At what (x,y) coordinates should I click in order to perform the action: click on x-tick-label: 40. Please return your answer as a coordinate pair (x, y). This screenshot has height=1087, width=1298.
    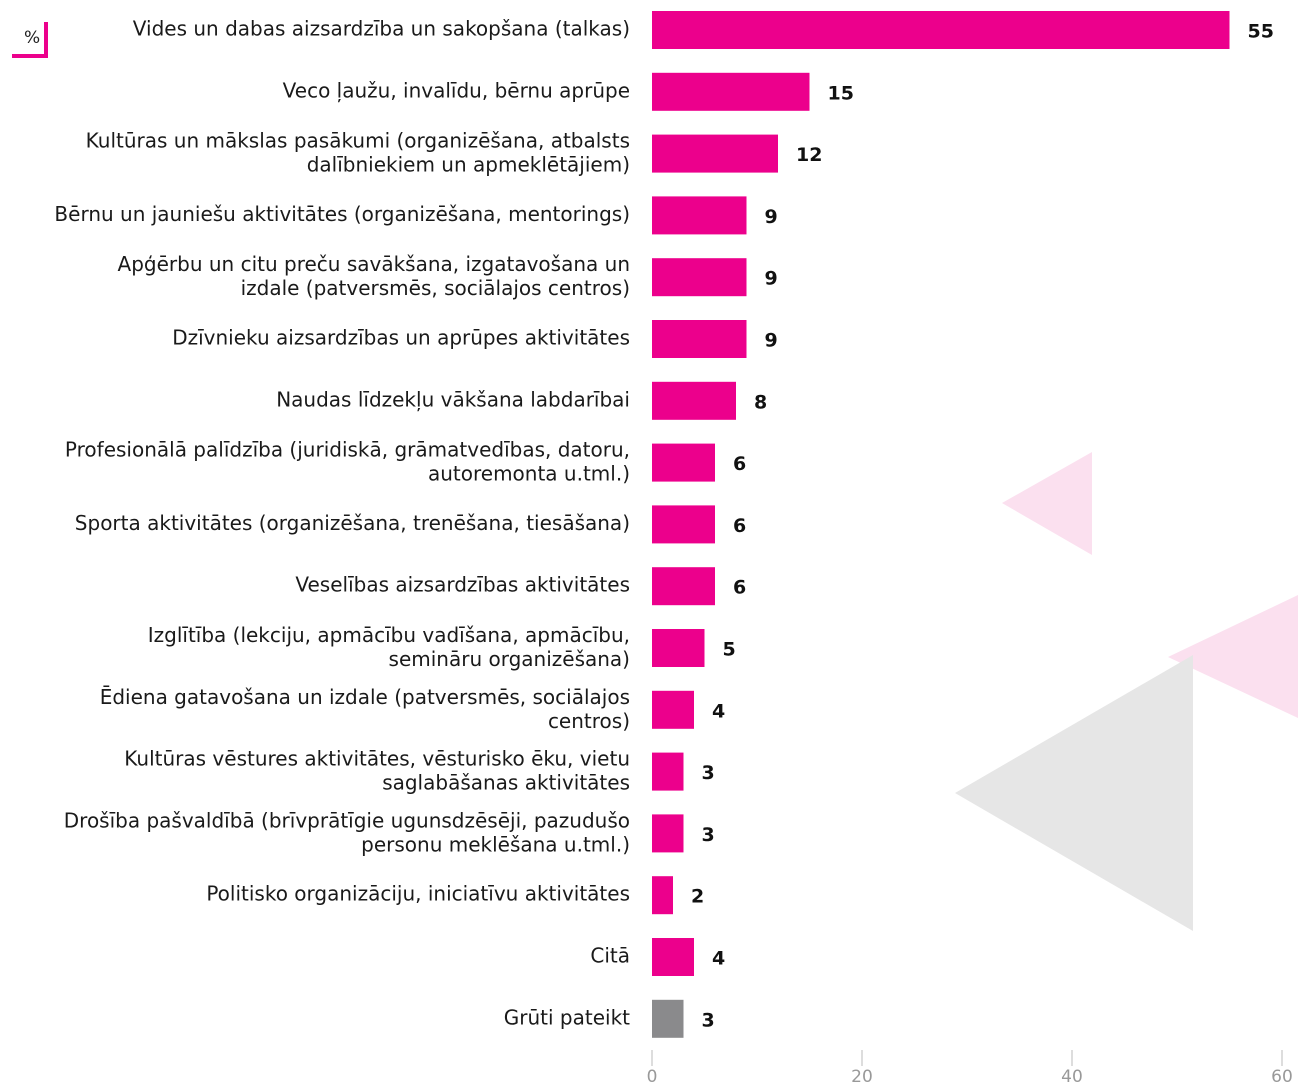
    Looking at the image, I should click on (1072, 1075).